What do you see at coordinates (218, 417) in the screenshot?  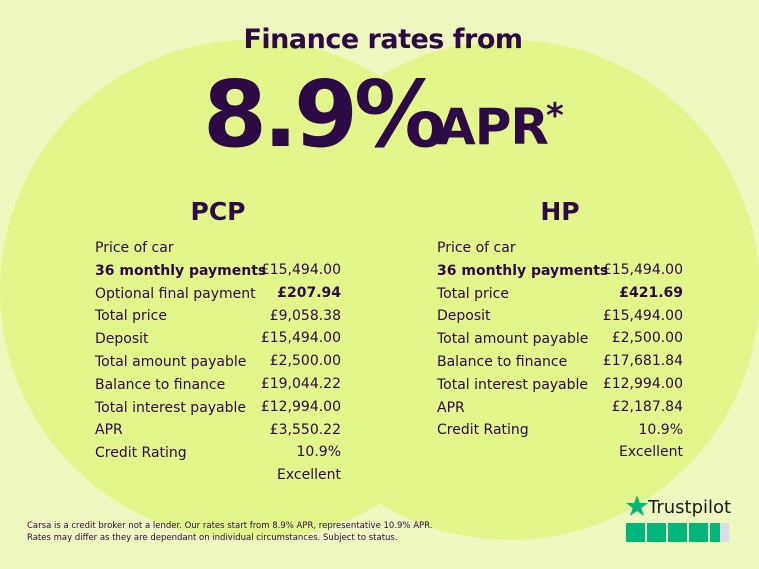 I see `table-row: Total interest payable £3,550.22` at bounding box center [218, 417].